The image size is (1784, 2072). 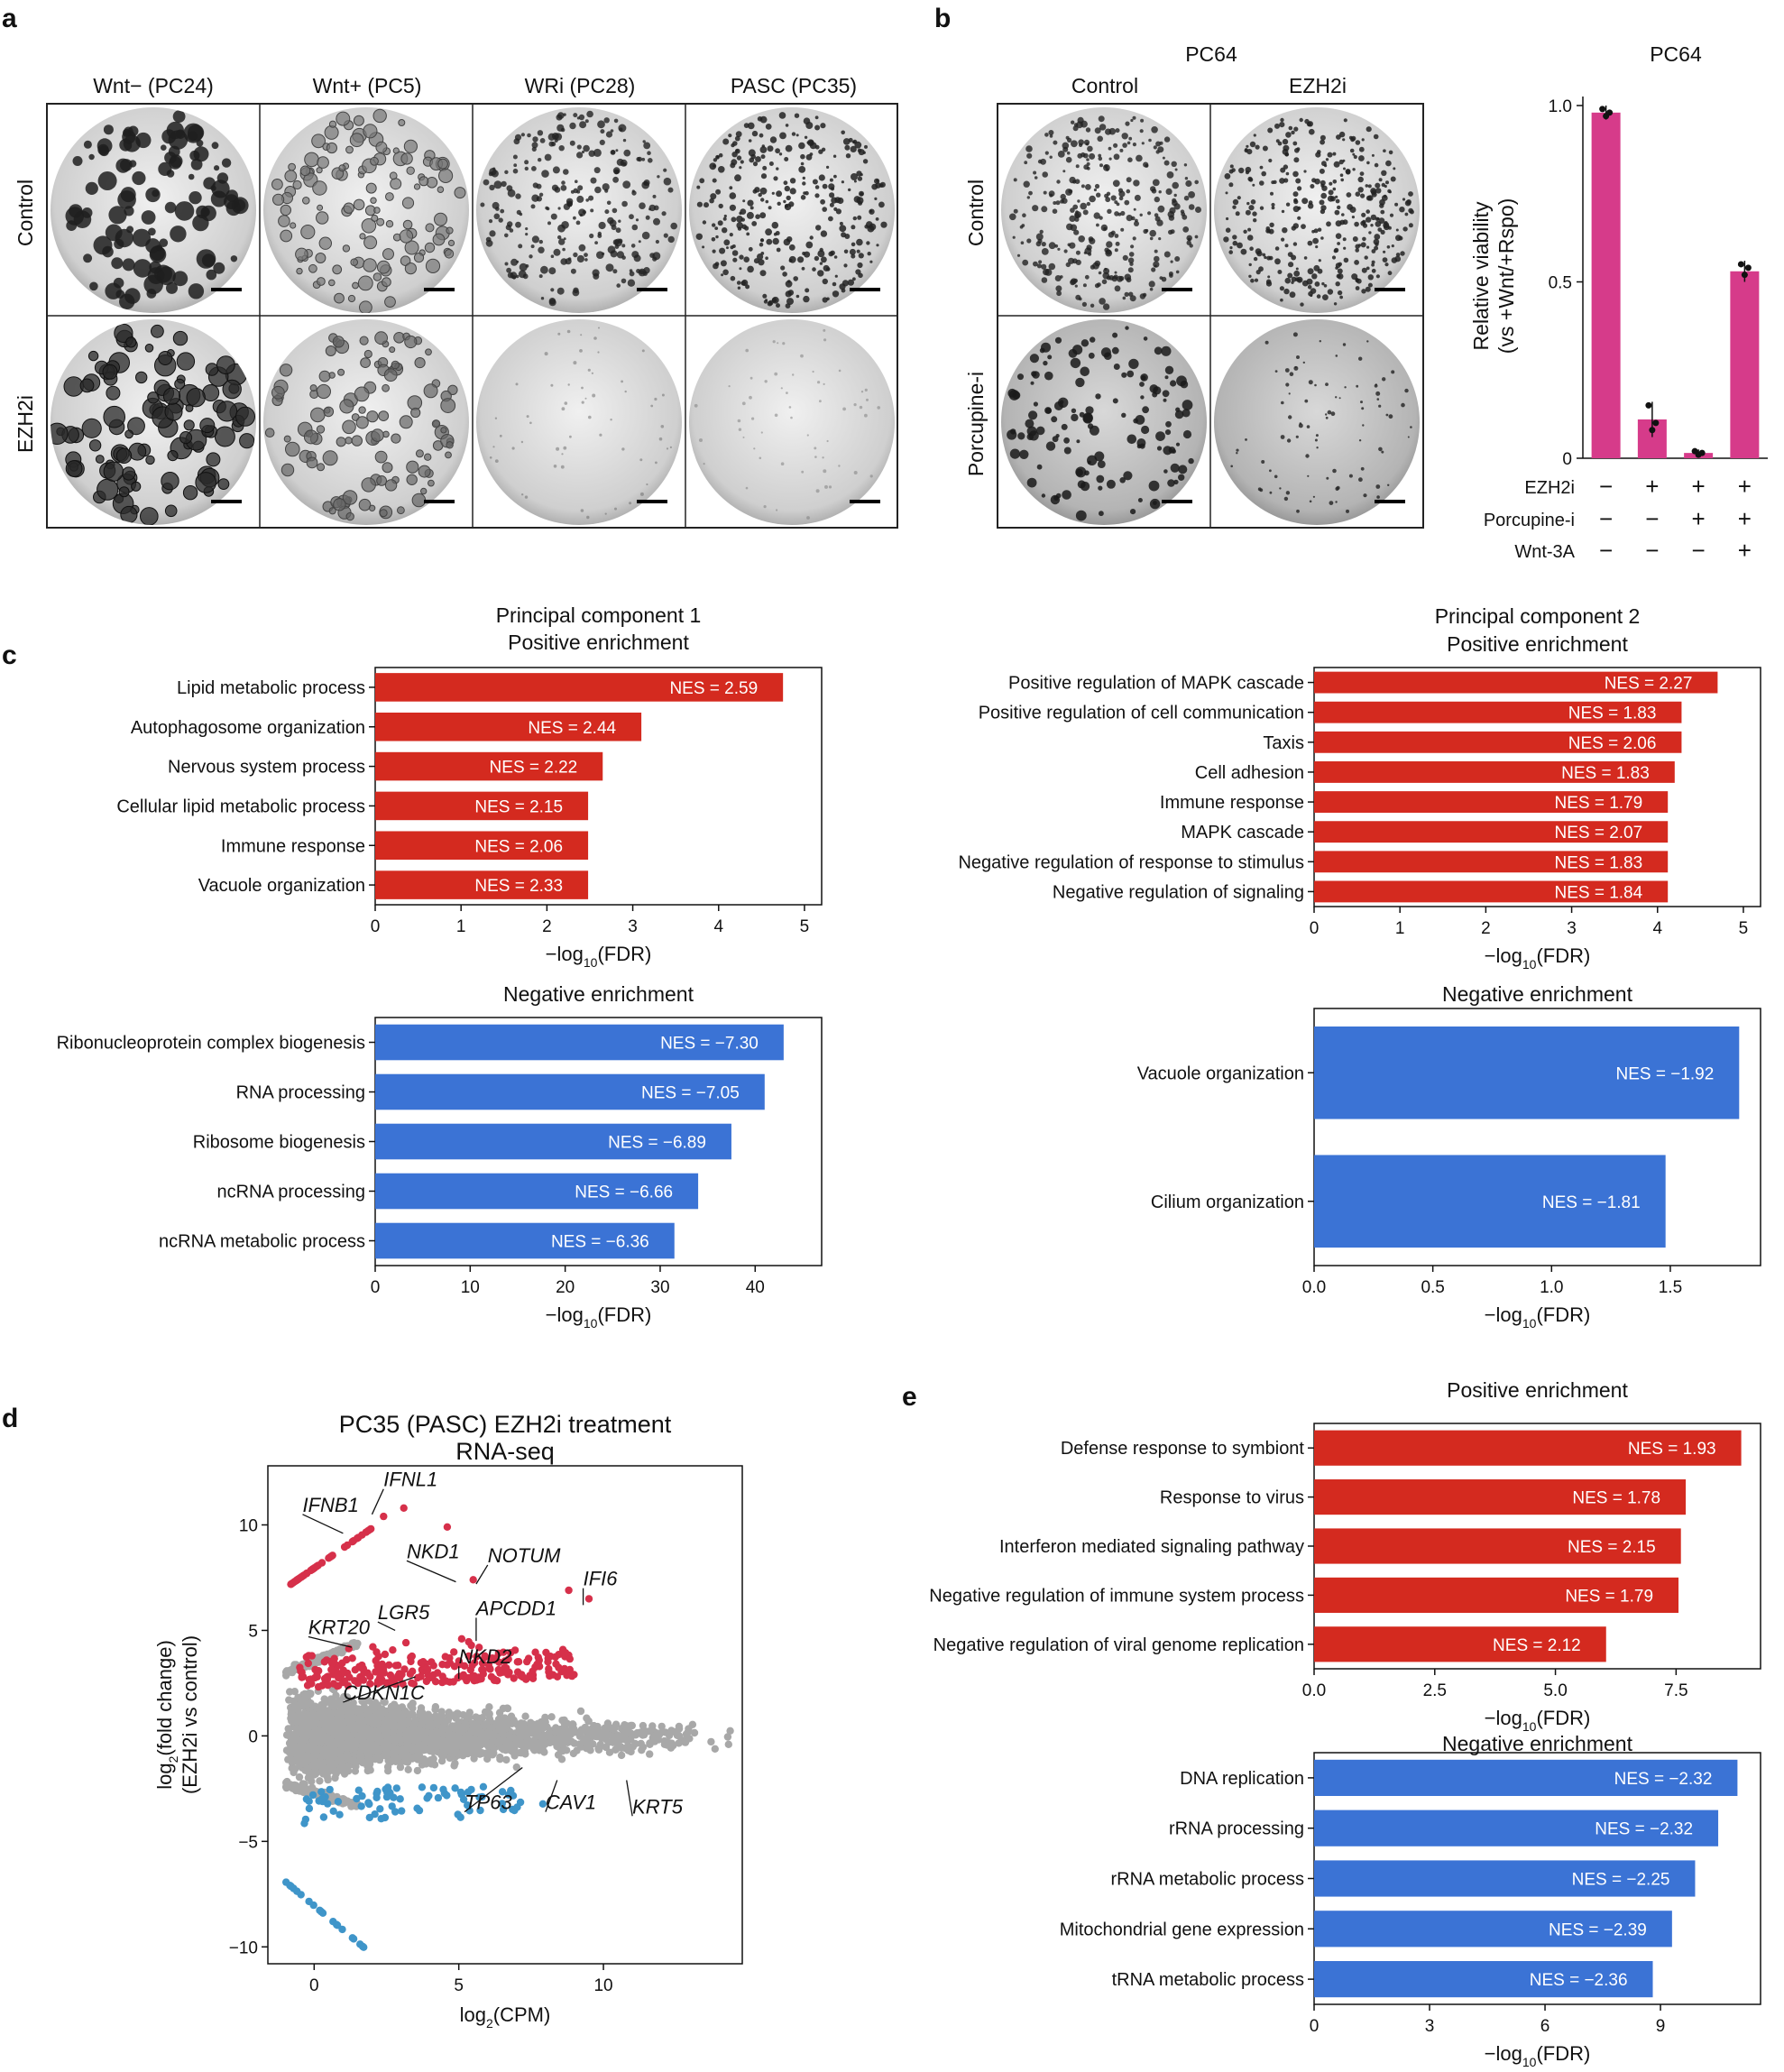 I want to click on chart-xtick-label: 0, so click(x=1315, y=929).